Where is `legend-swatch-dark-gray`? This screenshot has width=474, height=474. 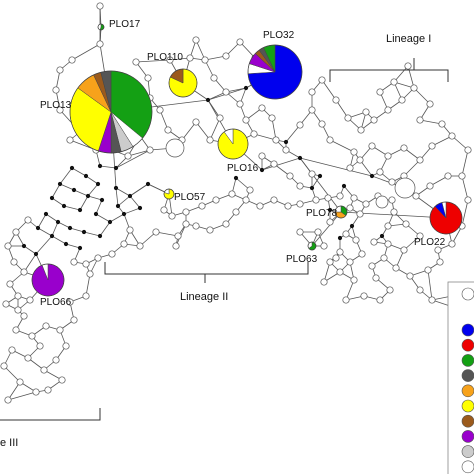 legend-swatch-dark-gray is located at coordinates (467, 375).